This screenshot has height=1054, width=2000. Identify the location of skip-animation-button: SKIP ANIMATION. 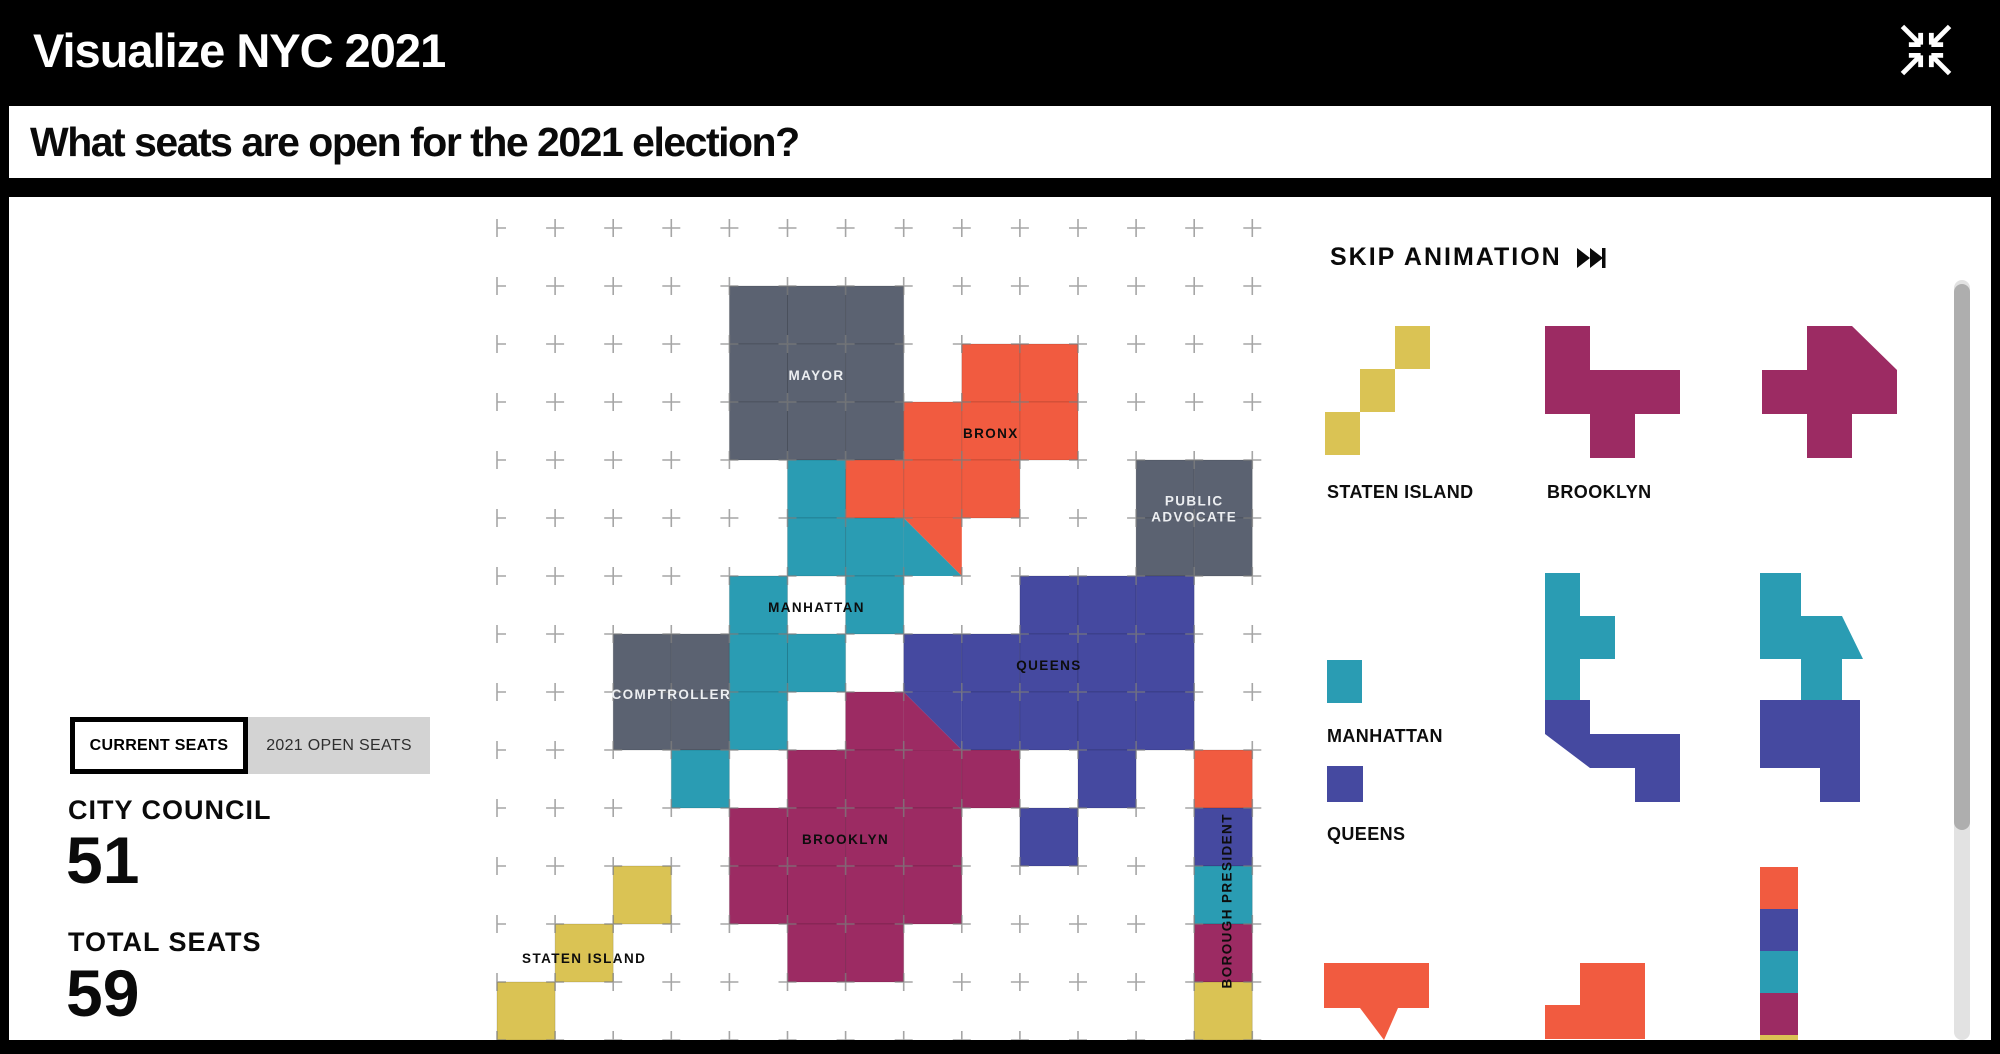
(1468, 257).